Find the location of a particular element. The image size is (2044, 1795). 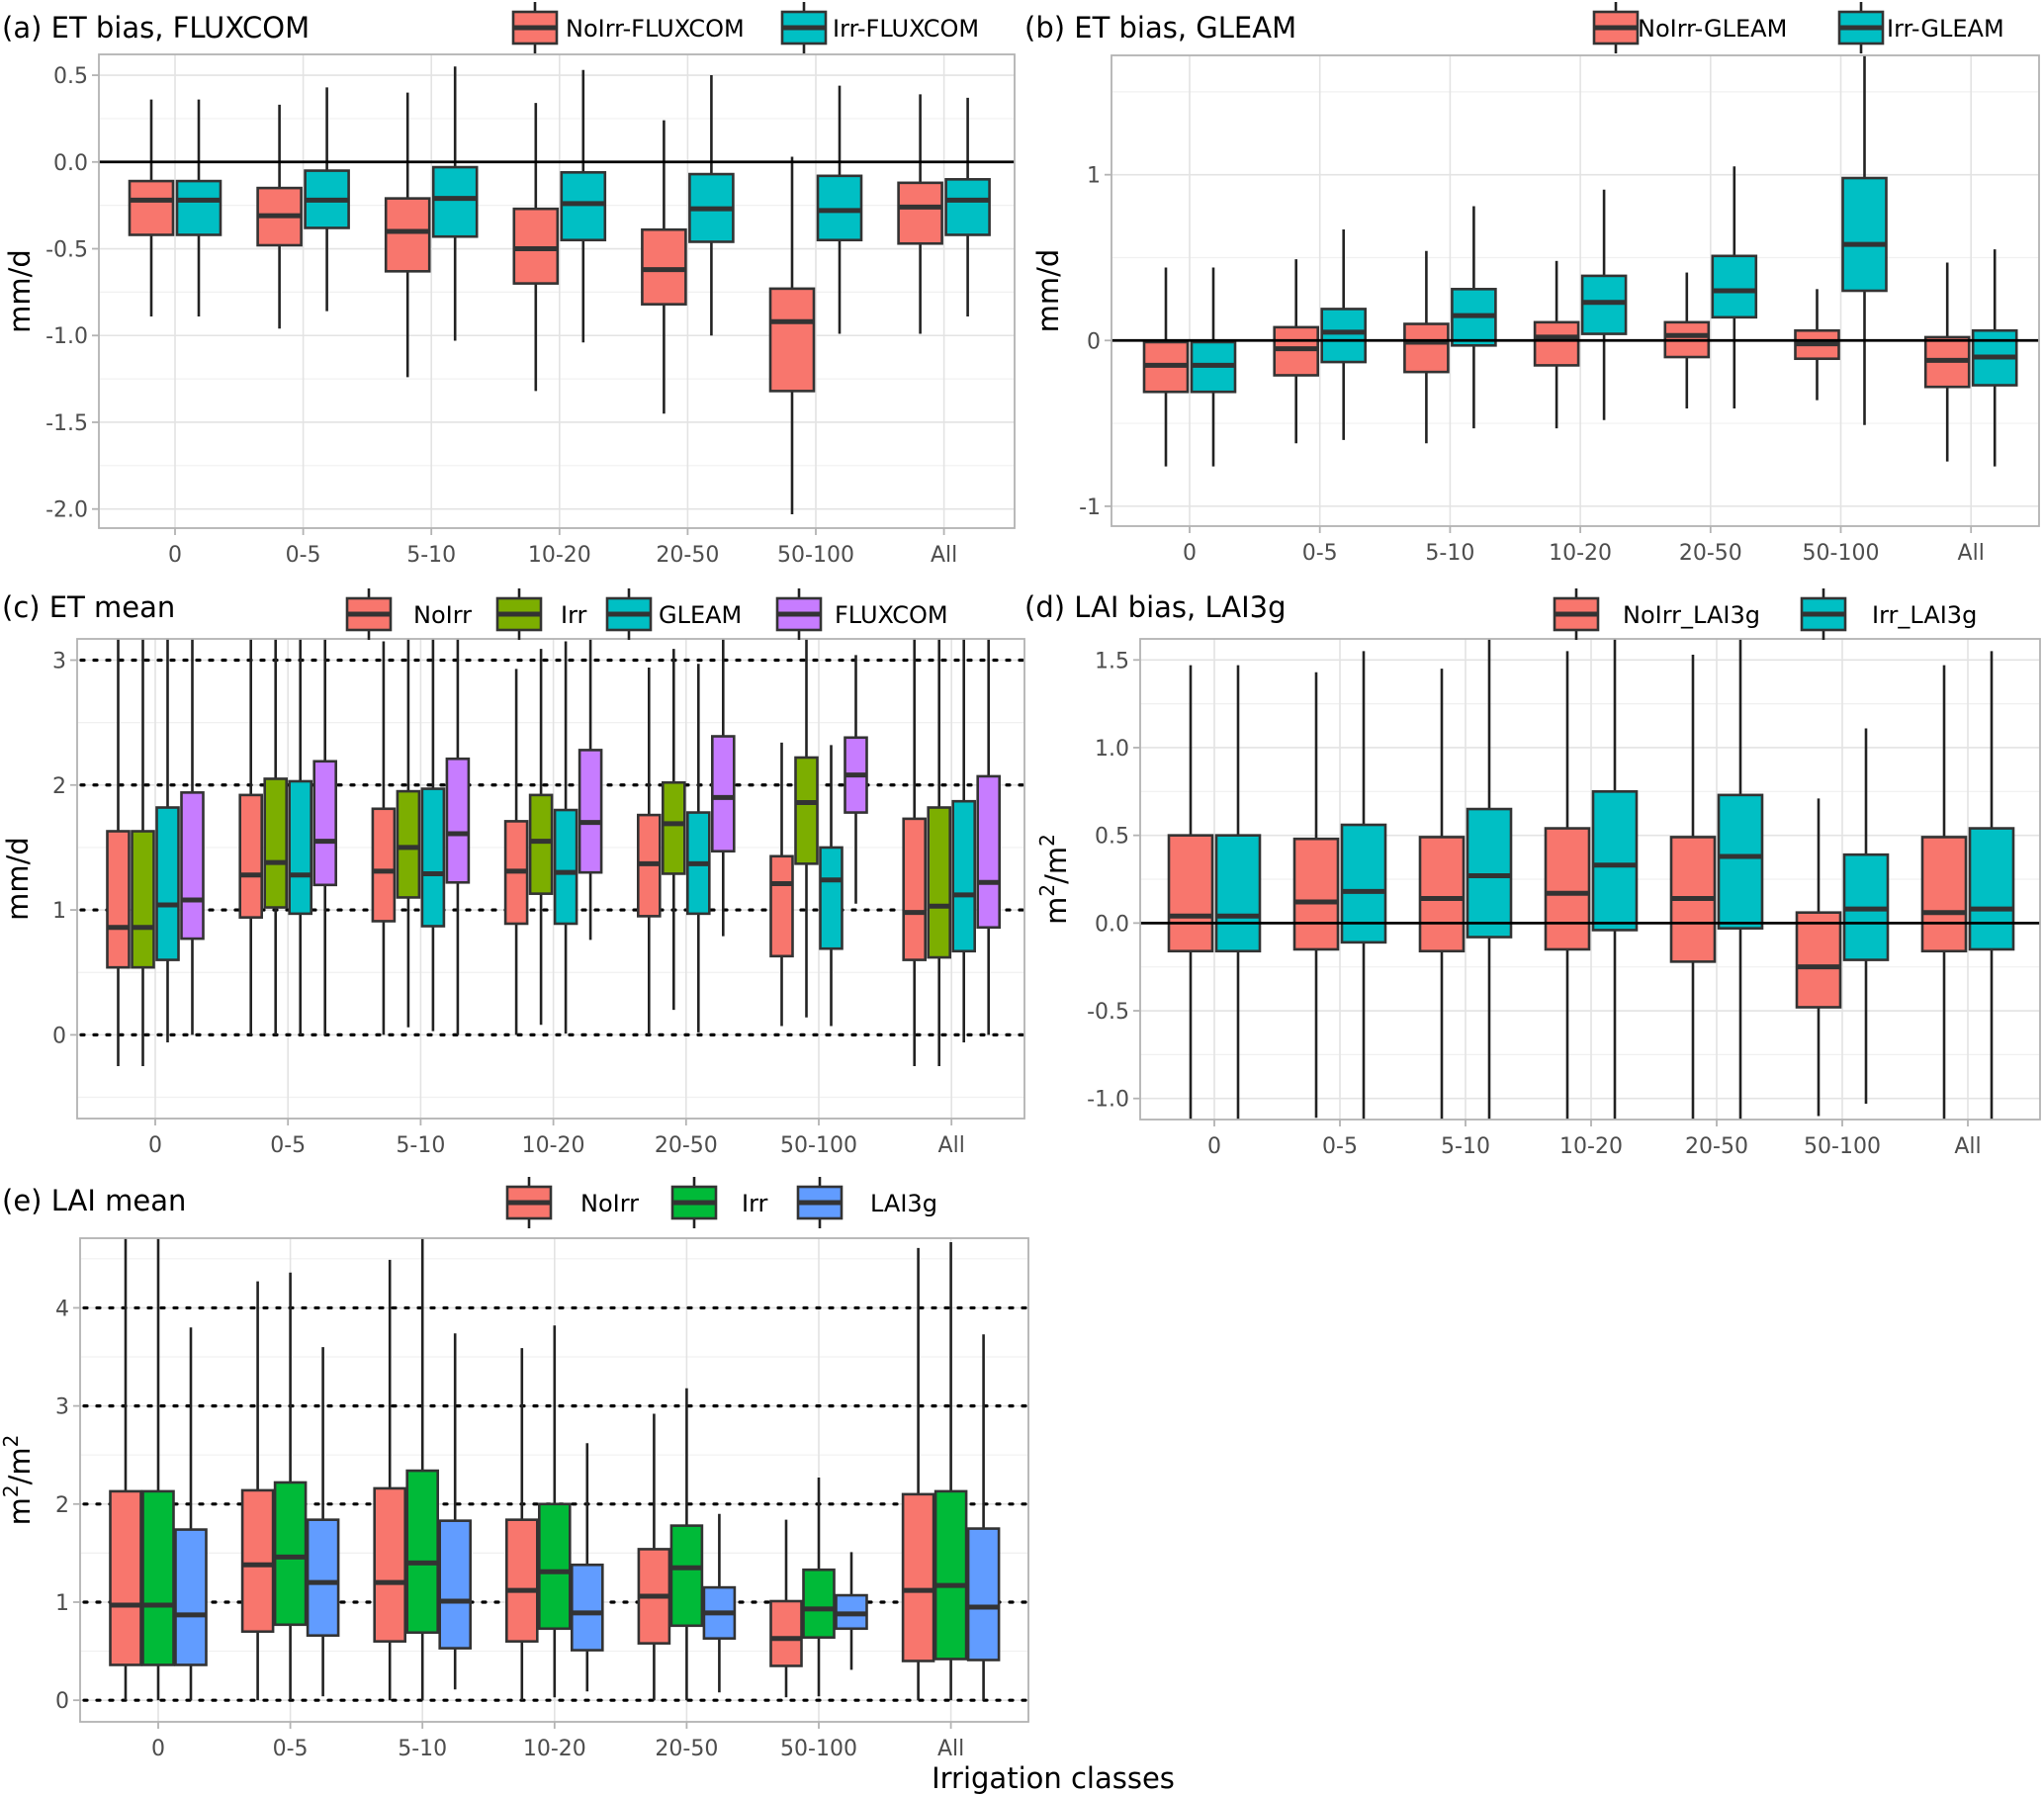

y-axis: 0.5 0.0 -0.5 -1.0 -1.5 -2.0 is located at coordinates (72, 294).